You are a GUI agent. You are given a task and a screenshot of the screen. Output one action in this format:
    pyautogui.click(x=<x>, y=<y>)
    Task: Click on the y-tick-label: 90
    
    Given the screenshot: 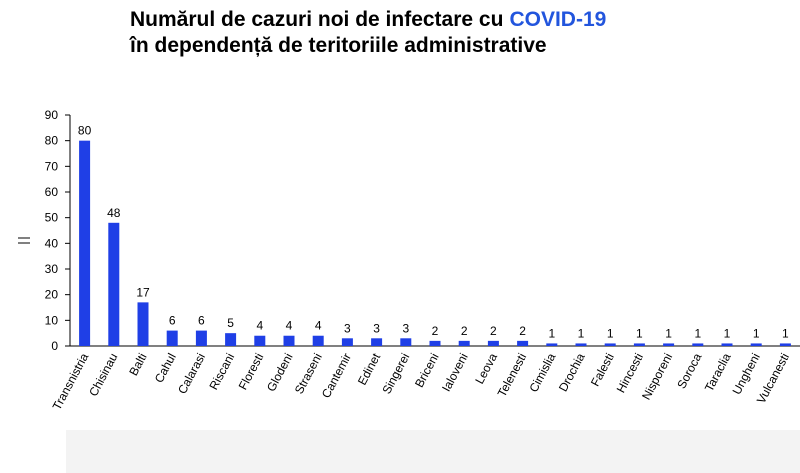 What is the action you would take?
    pyautogui.click(x=52, y=115)
    